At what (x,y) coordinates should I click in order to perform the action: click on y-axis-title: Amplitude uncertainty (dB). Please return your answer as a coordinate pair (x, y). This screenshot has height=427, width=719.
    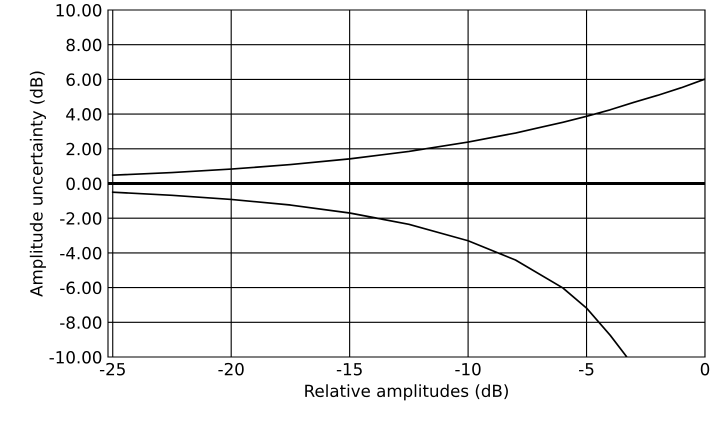
    Looking at the image, I should click on (38, 184).